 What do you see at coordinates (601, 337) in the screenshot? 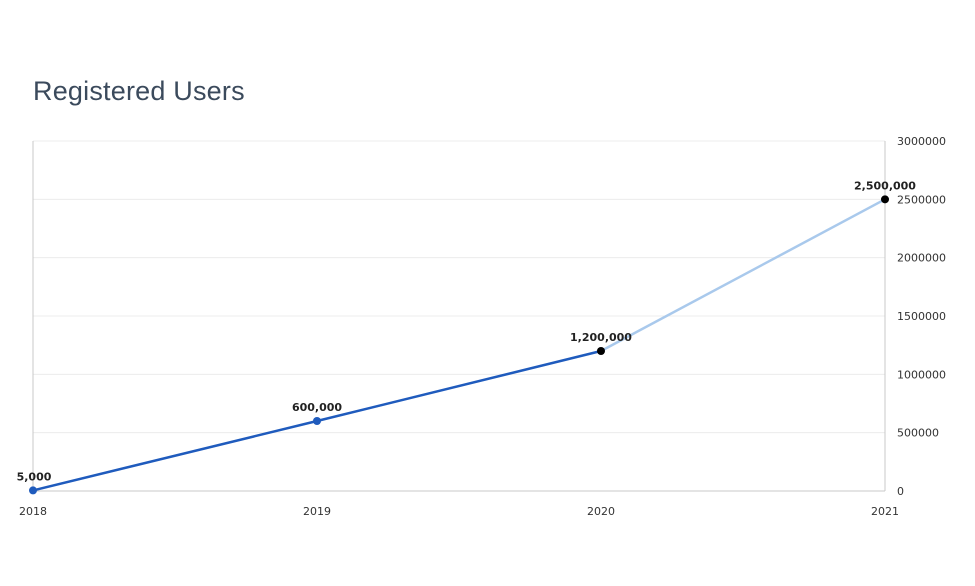
I see `data-label: 1,200,000` at bounding box center [601, 337].